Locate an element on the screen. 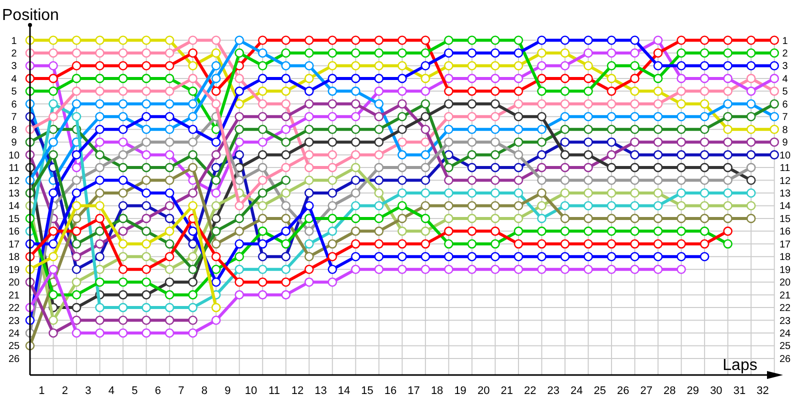 The image size is (800, 400). x-tick-label: 20 is located at coordinates (483, 390).